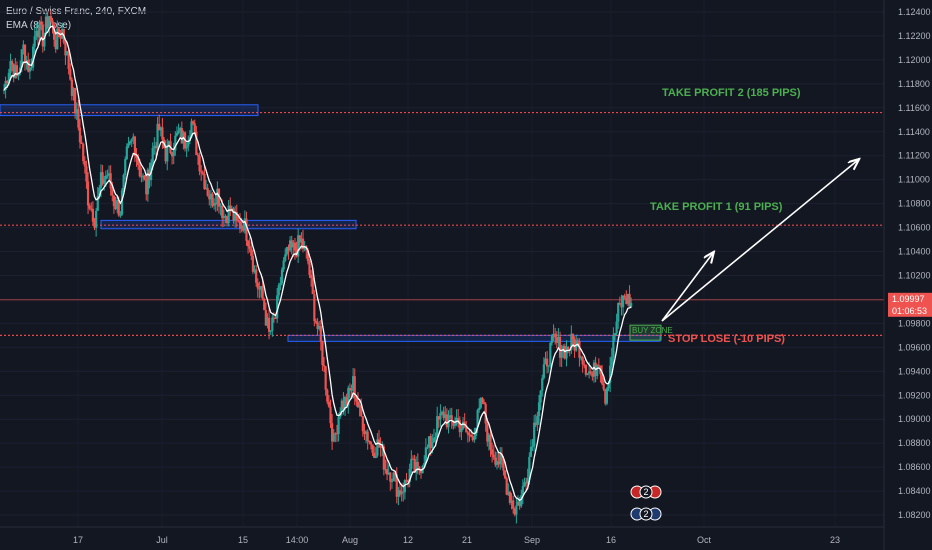 This screenshot has width=932, height=550. Describe the element at coordinates (914, 252) in the screenshot. I see `y-tick-label: 1.10400` at that location.